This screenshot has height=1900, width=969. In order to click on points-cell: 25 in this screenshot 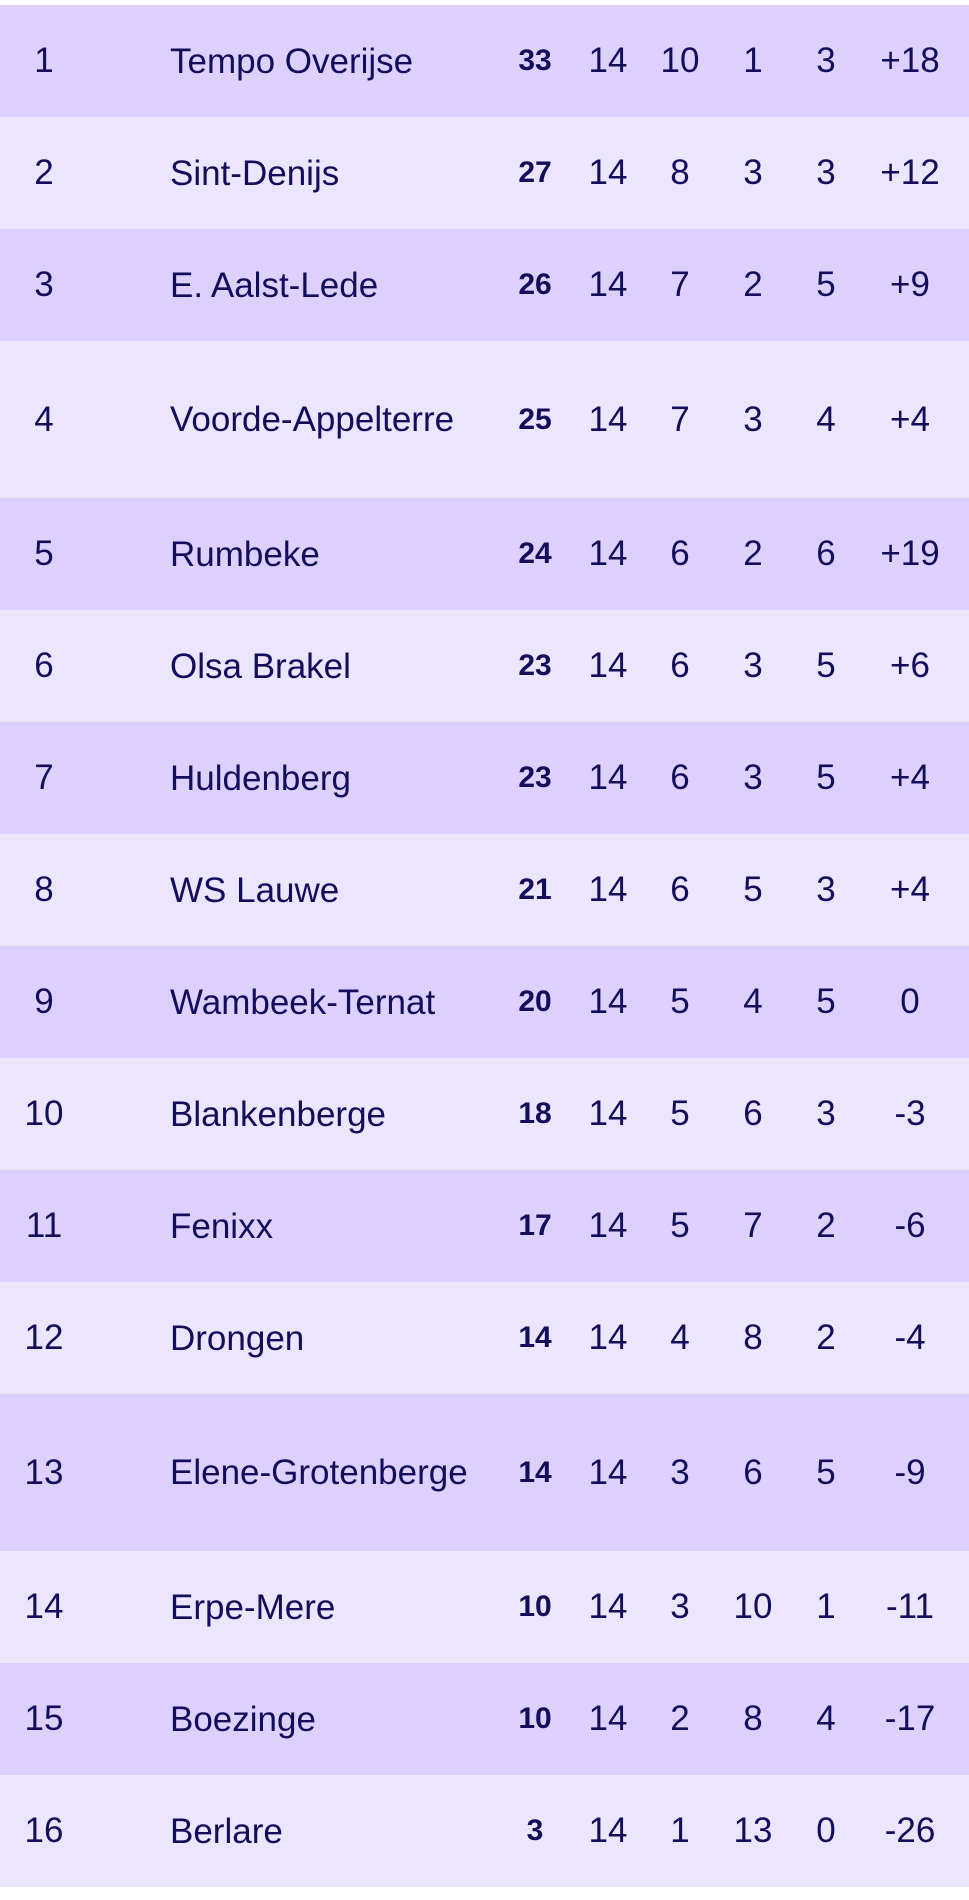, I will do `click(535, 419)`.